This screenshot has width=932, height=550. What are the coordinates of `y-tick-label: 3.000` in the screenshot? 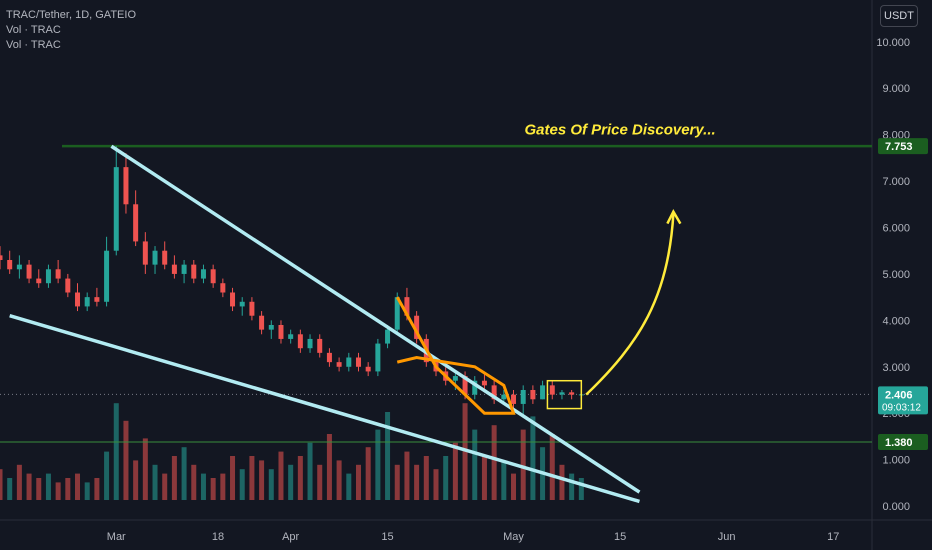 It's located at (896, 368).